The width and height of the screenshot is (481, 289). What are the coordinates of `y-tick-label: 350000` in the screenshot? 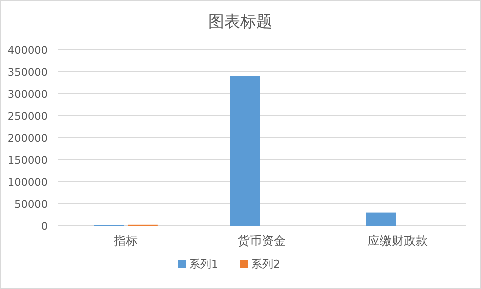 It's located at (28, 73).